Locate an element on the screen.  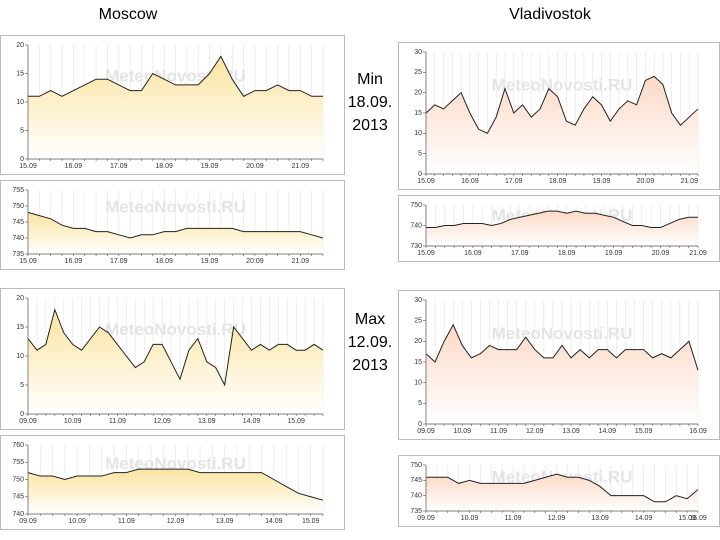
y-tick-label: 740 is located at coordinates (18, 238).